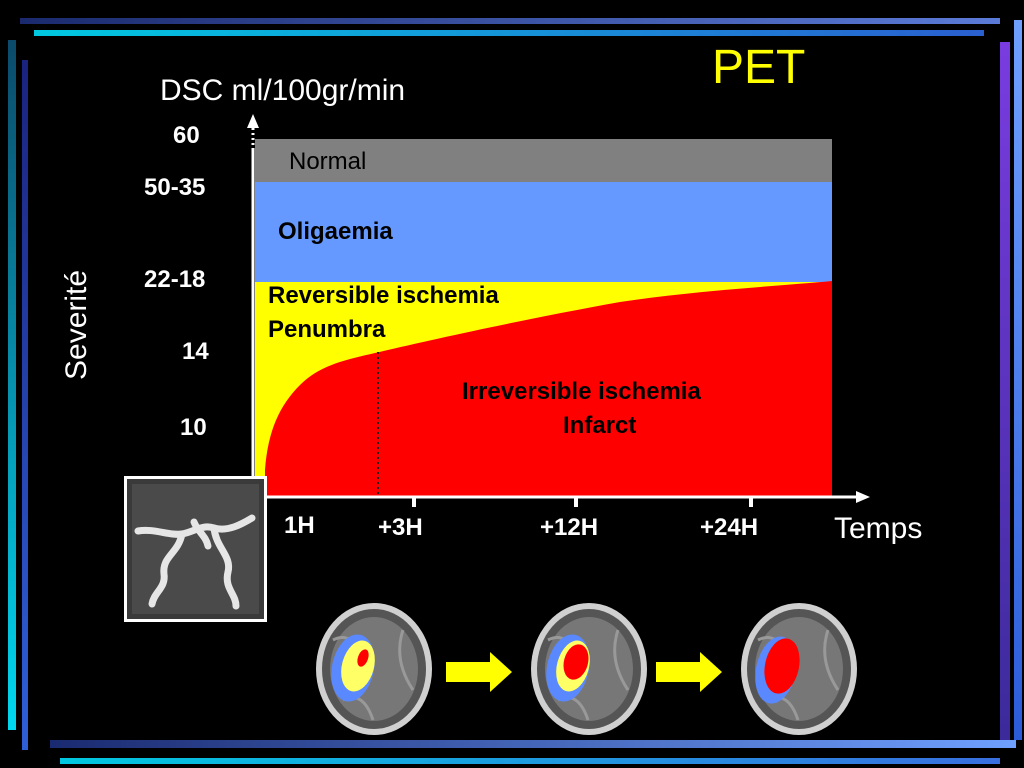 This screenshot has width=1024, height=768. I want to click on frame-stripe-left, so click(12, 385).